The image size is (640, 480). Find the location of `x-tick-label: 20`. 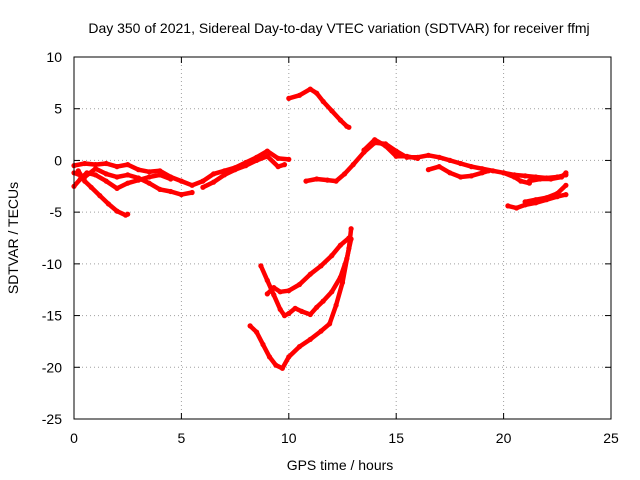

x-tick-label: 20 is located at coordinates (504, 438).